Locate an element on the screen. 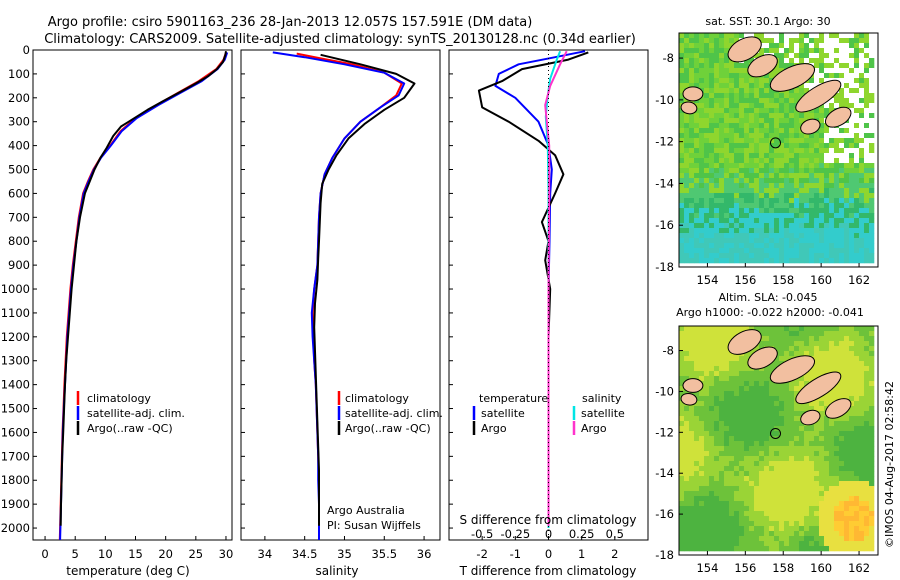 Image resolution: width=900 pixels, height=580 pixels. map-x-tick-label: 160 is located at coordinates (821, 568).